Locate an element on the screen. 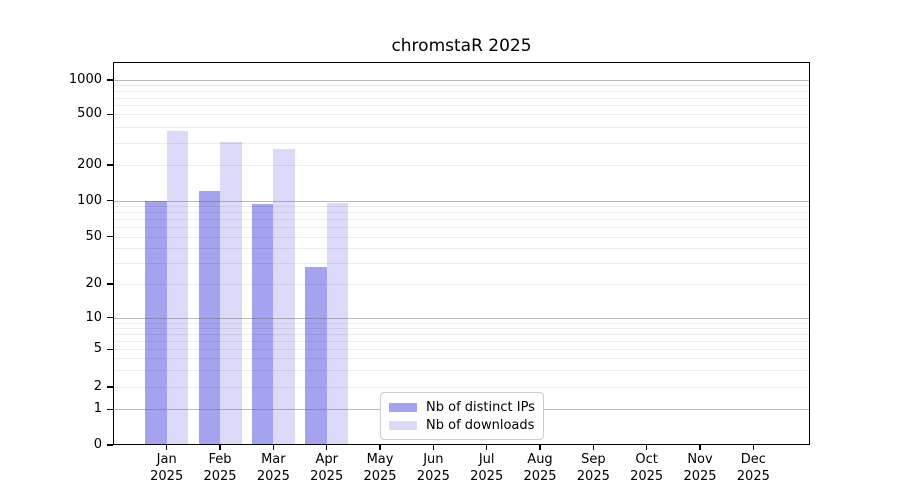 This screenshot has height=500, width=900. y-axis-tick-label: 5 is located at coordinates (97, 349).